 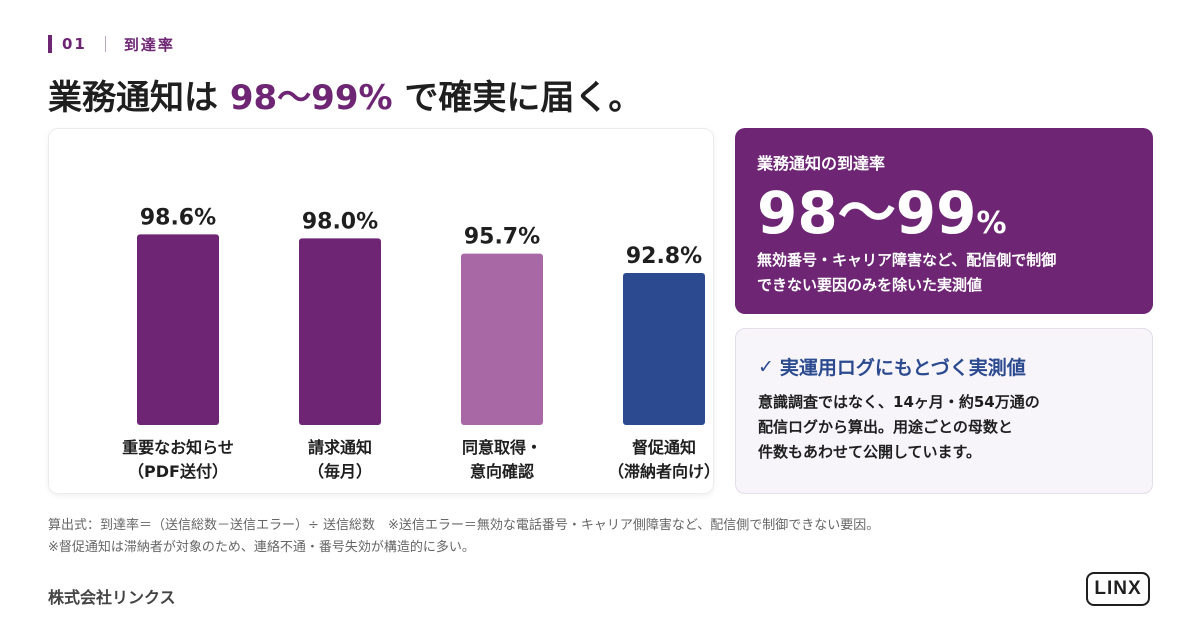 What do you see at coordinates (661, 471) in the screenshot?
I see `category-label-4-2: （滞納者向け）` at bounding box center [661, 471].